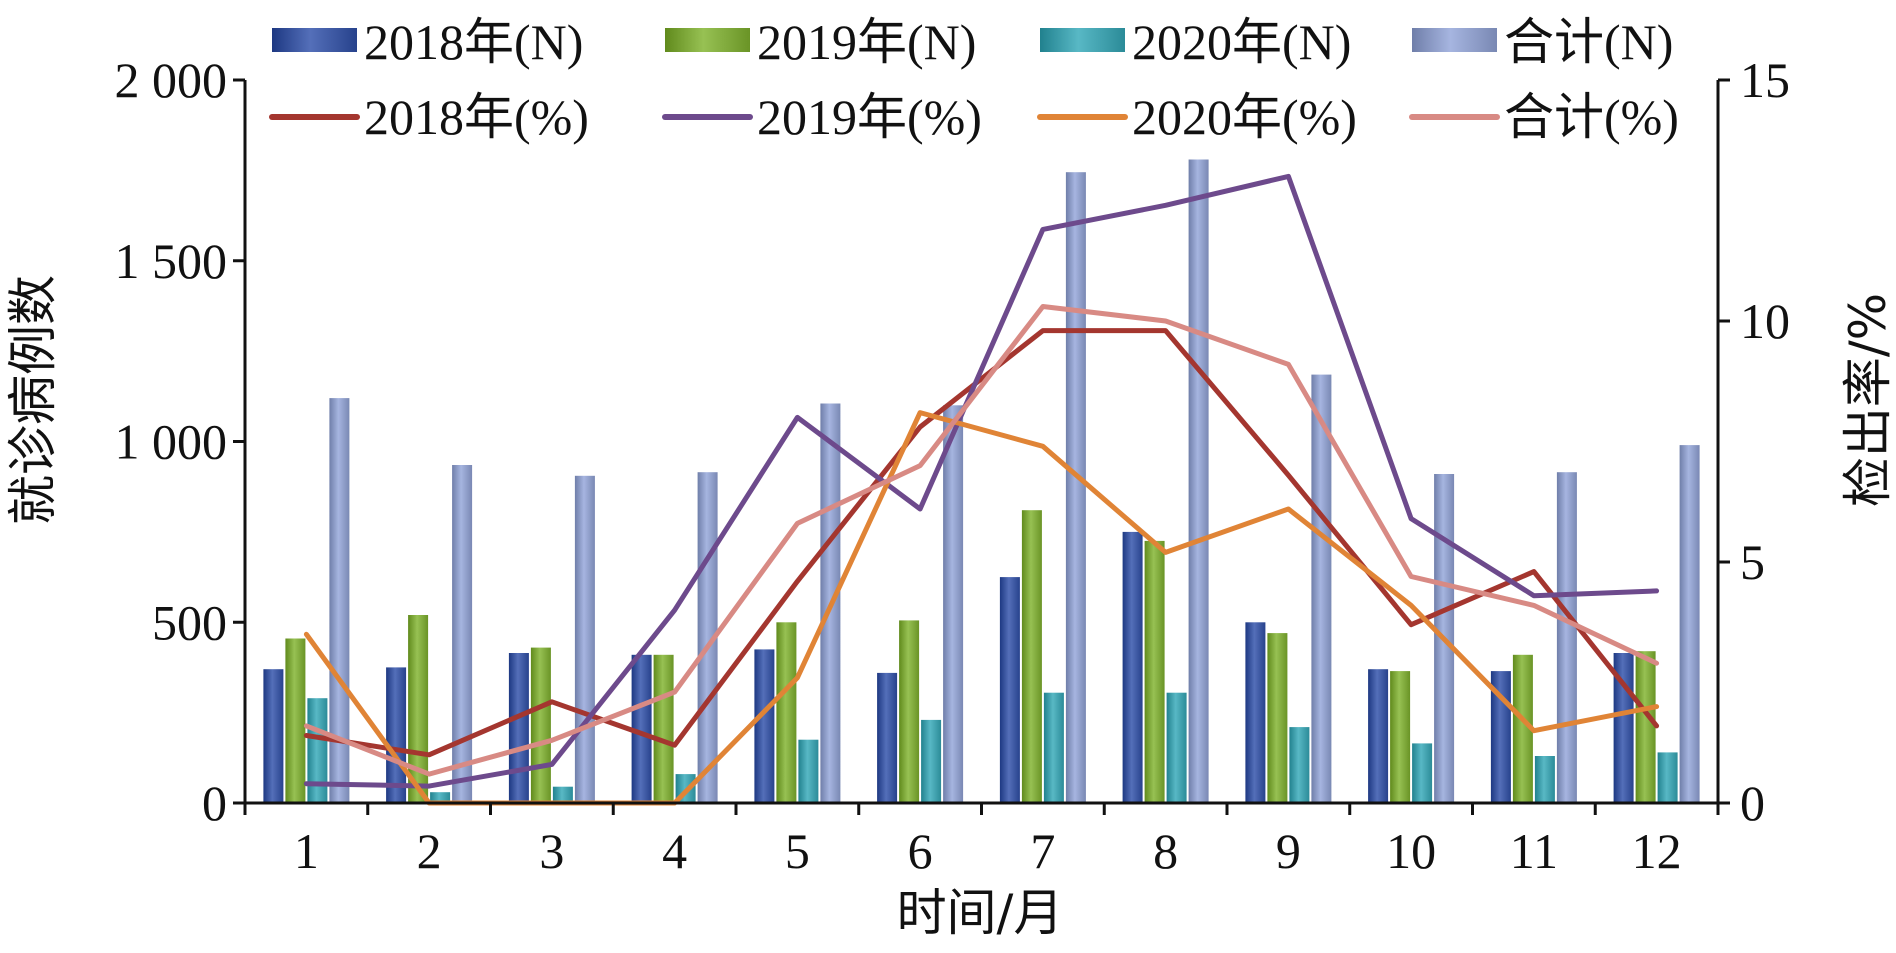 This screenshot has height=953, width=1896. Describe the element at coordinates (1534, 851) in the screenshot. I see `x-tick-label: 11` at that location.